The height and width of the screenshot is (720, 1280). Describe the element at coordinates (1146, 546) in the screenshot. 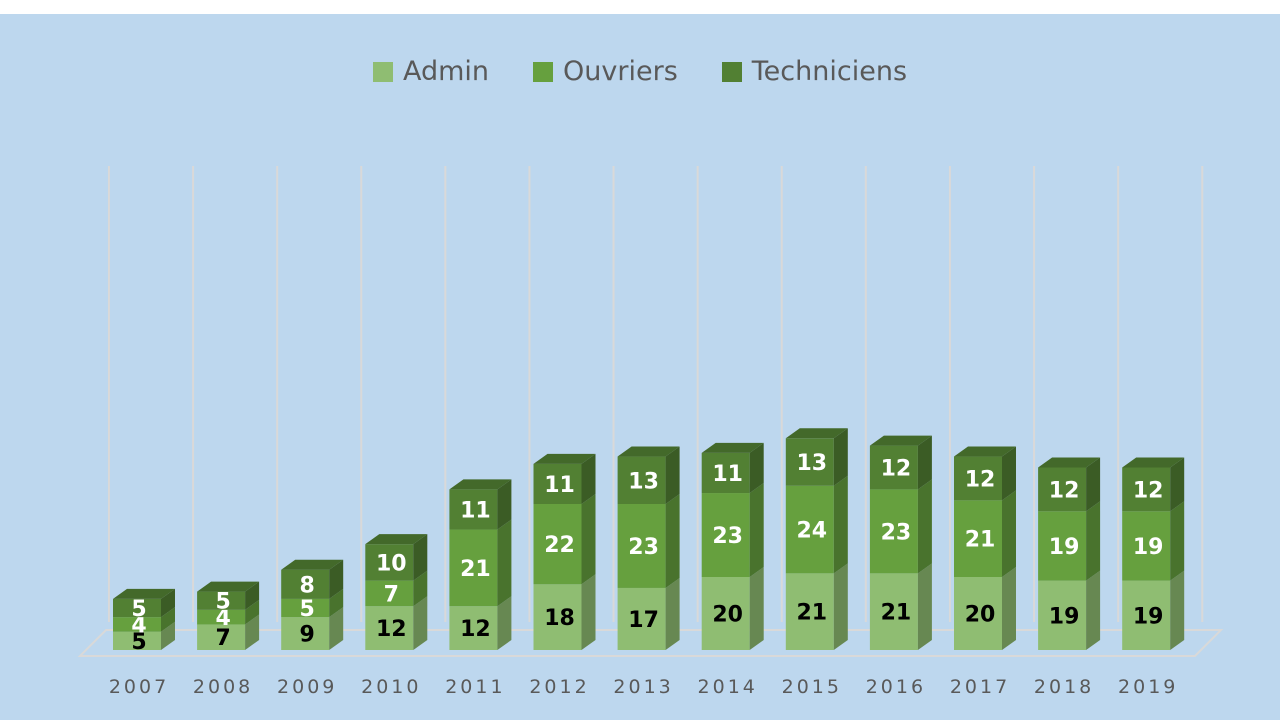

I see `bar-ouvriers-2019` at that location.